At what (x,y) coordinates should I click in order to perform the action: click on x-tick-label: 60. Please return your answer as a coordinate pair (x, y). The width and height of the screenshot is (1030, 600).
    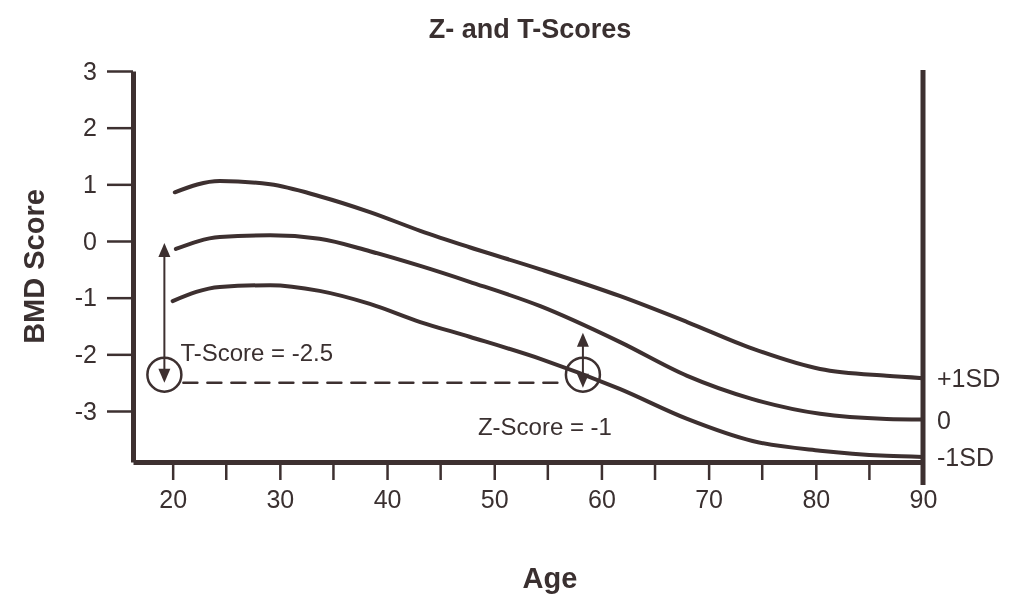
    Looking at the image, I should click on (602, 498).